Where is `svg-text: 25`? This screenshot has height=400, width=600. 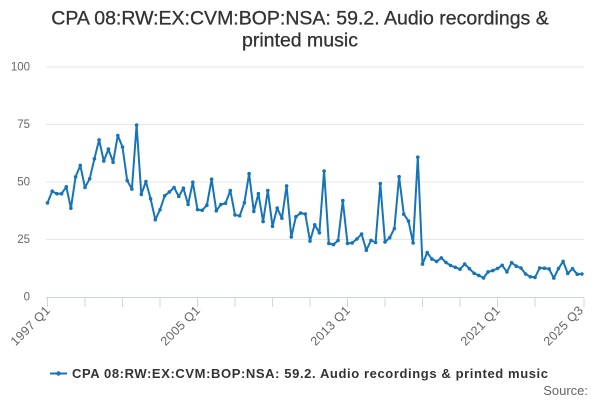 svg-text: 25 is located at coordinates (23, 240).